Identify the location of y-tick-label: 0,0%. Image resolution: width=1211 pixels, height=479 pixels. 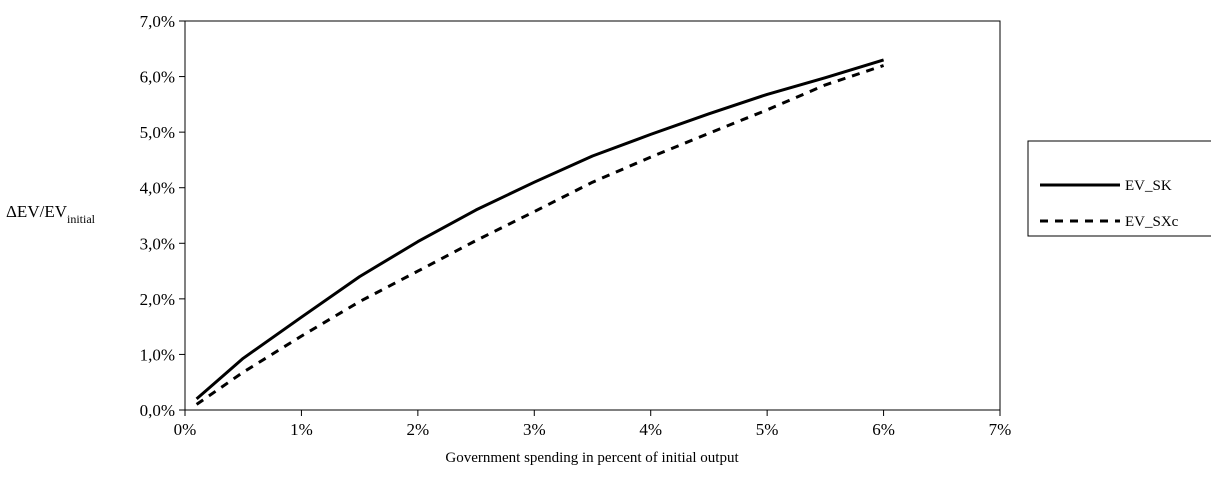
(157, 410).